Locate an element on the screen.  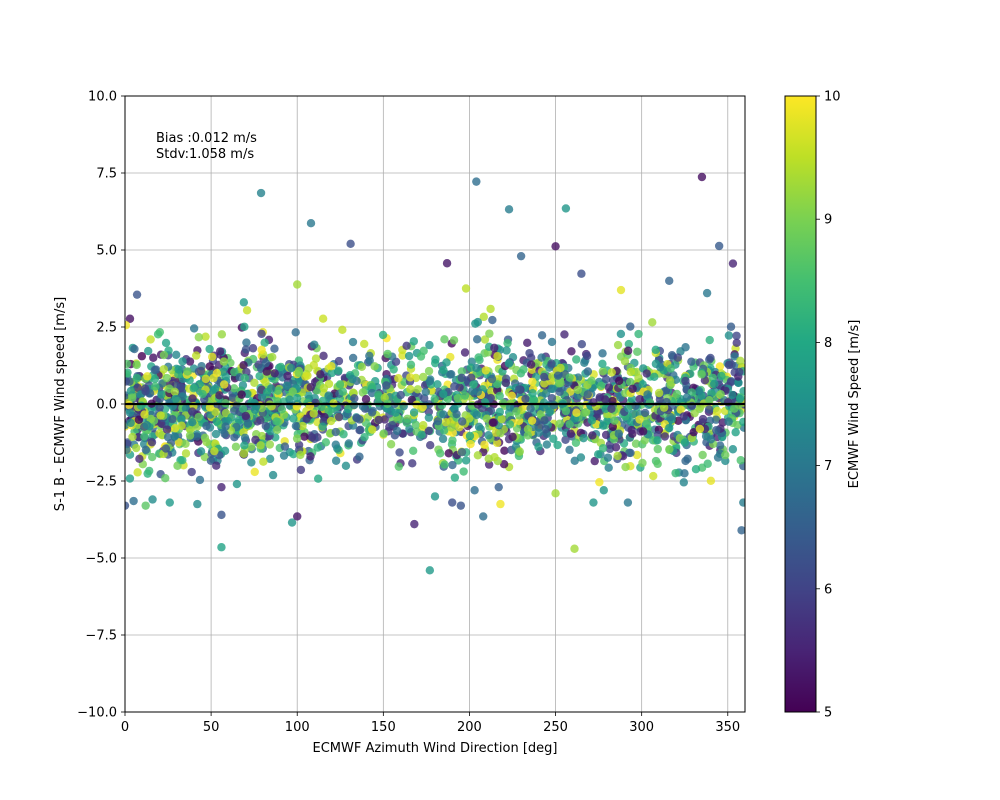
y-tick-label: 10.0 is located at coordinates (102, 97).